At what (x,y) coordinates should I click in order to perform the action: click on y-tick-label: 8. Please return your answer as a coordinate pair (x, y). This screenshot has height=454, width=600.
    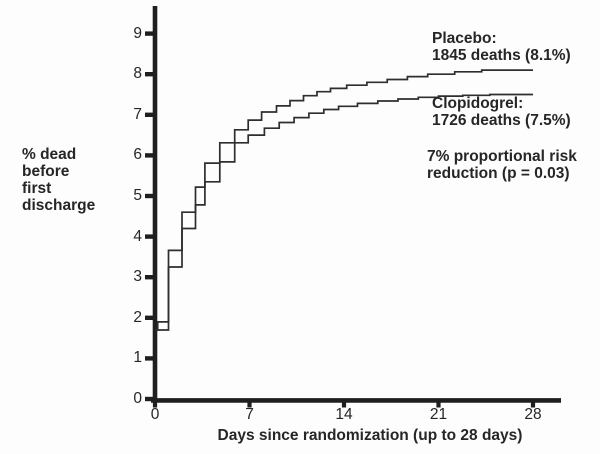
    Looking at the image, I should click on (137, 74).